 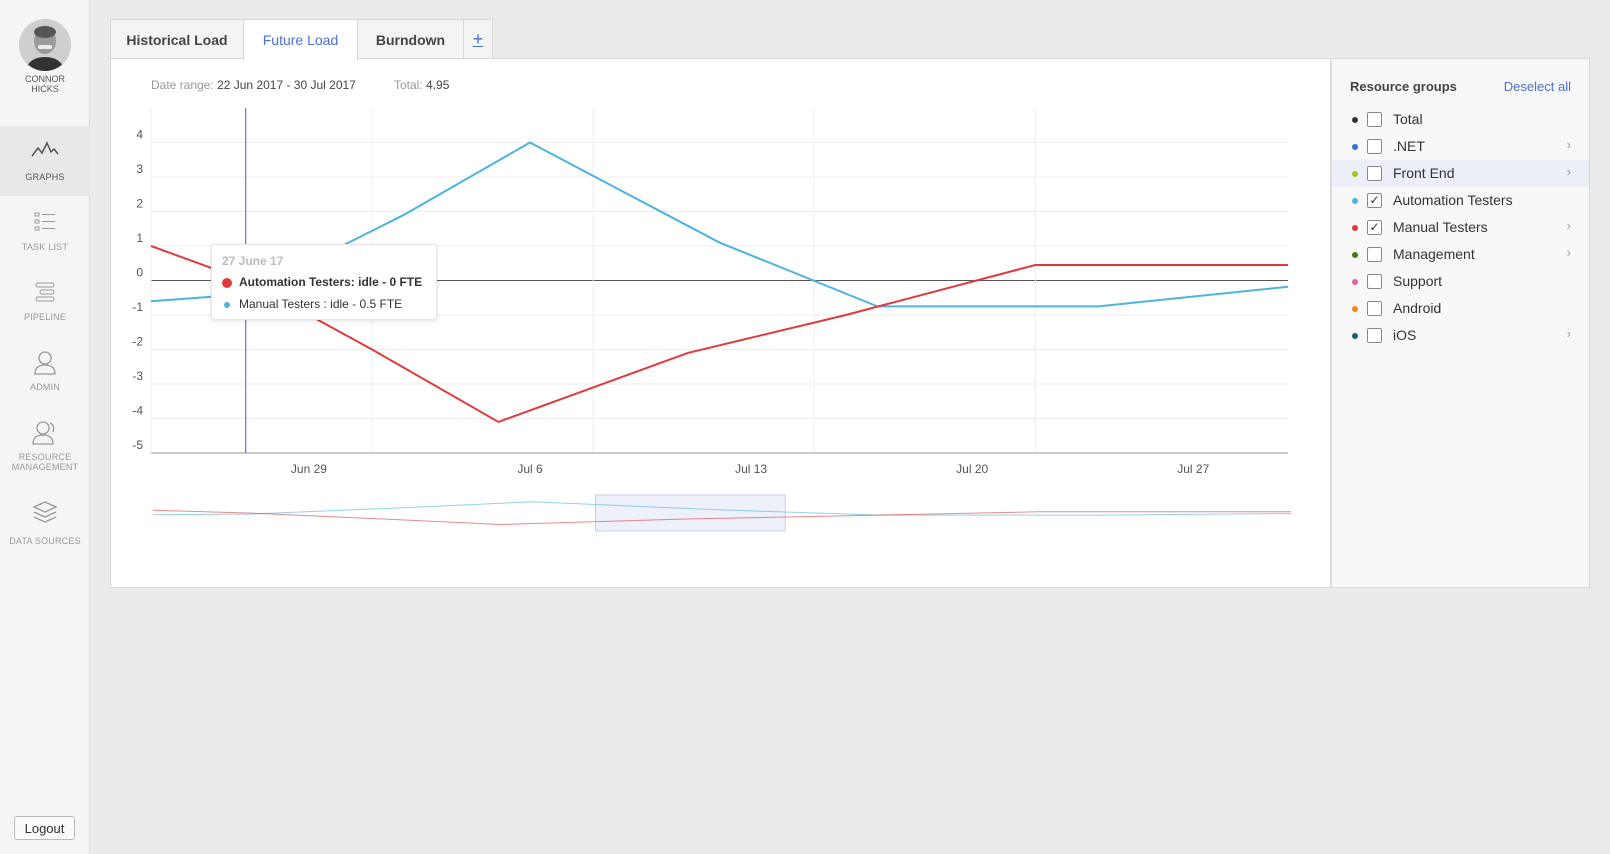 I want to click on nav-admin: ADMIN, so click(x=45, y=371).